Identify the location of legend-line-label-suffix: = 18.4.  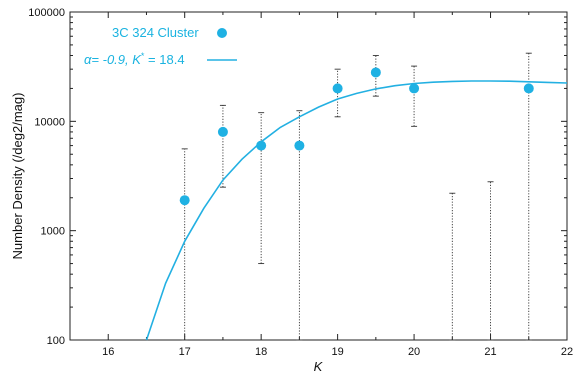
(164, 59).